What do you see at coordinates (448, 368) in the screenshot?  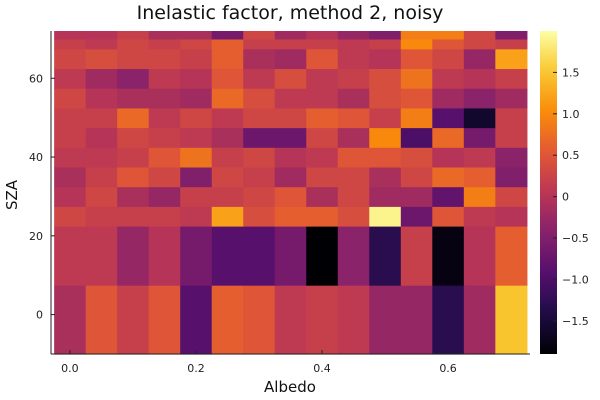 I see `x-tick-label: 0.6` at bounding box center [448, 368].